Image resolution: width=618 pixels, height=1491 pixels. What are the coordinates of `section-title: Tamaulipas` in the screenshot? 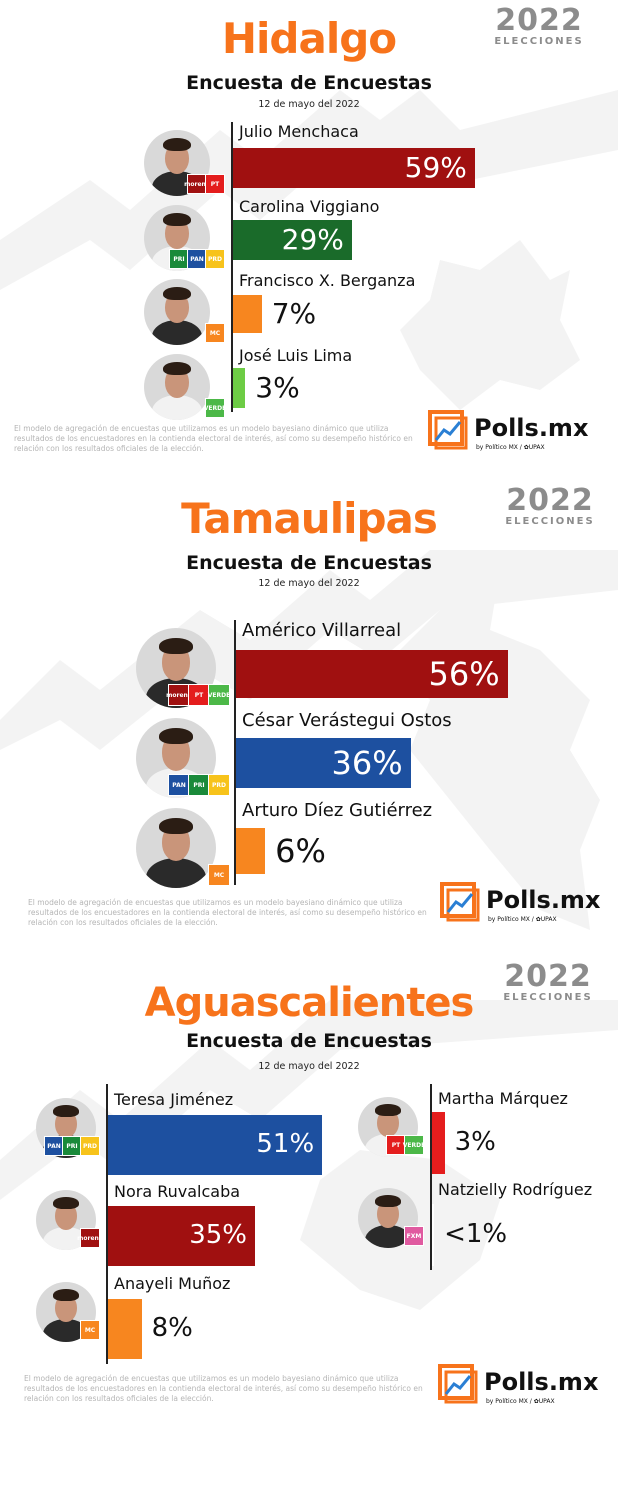 It's located at (309, 518).